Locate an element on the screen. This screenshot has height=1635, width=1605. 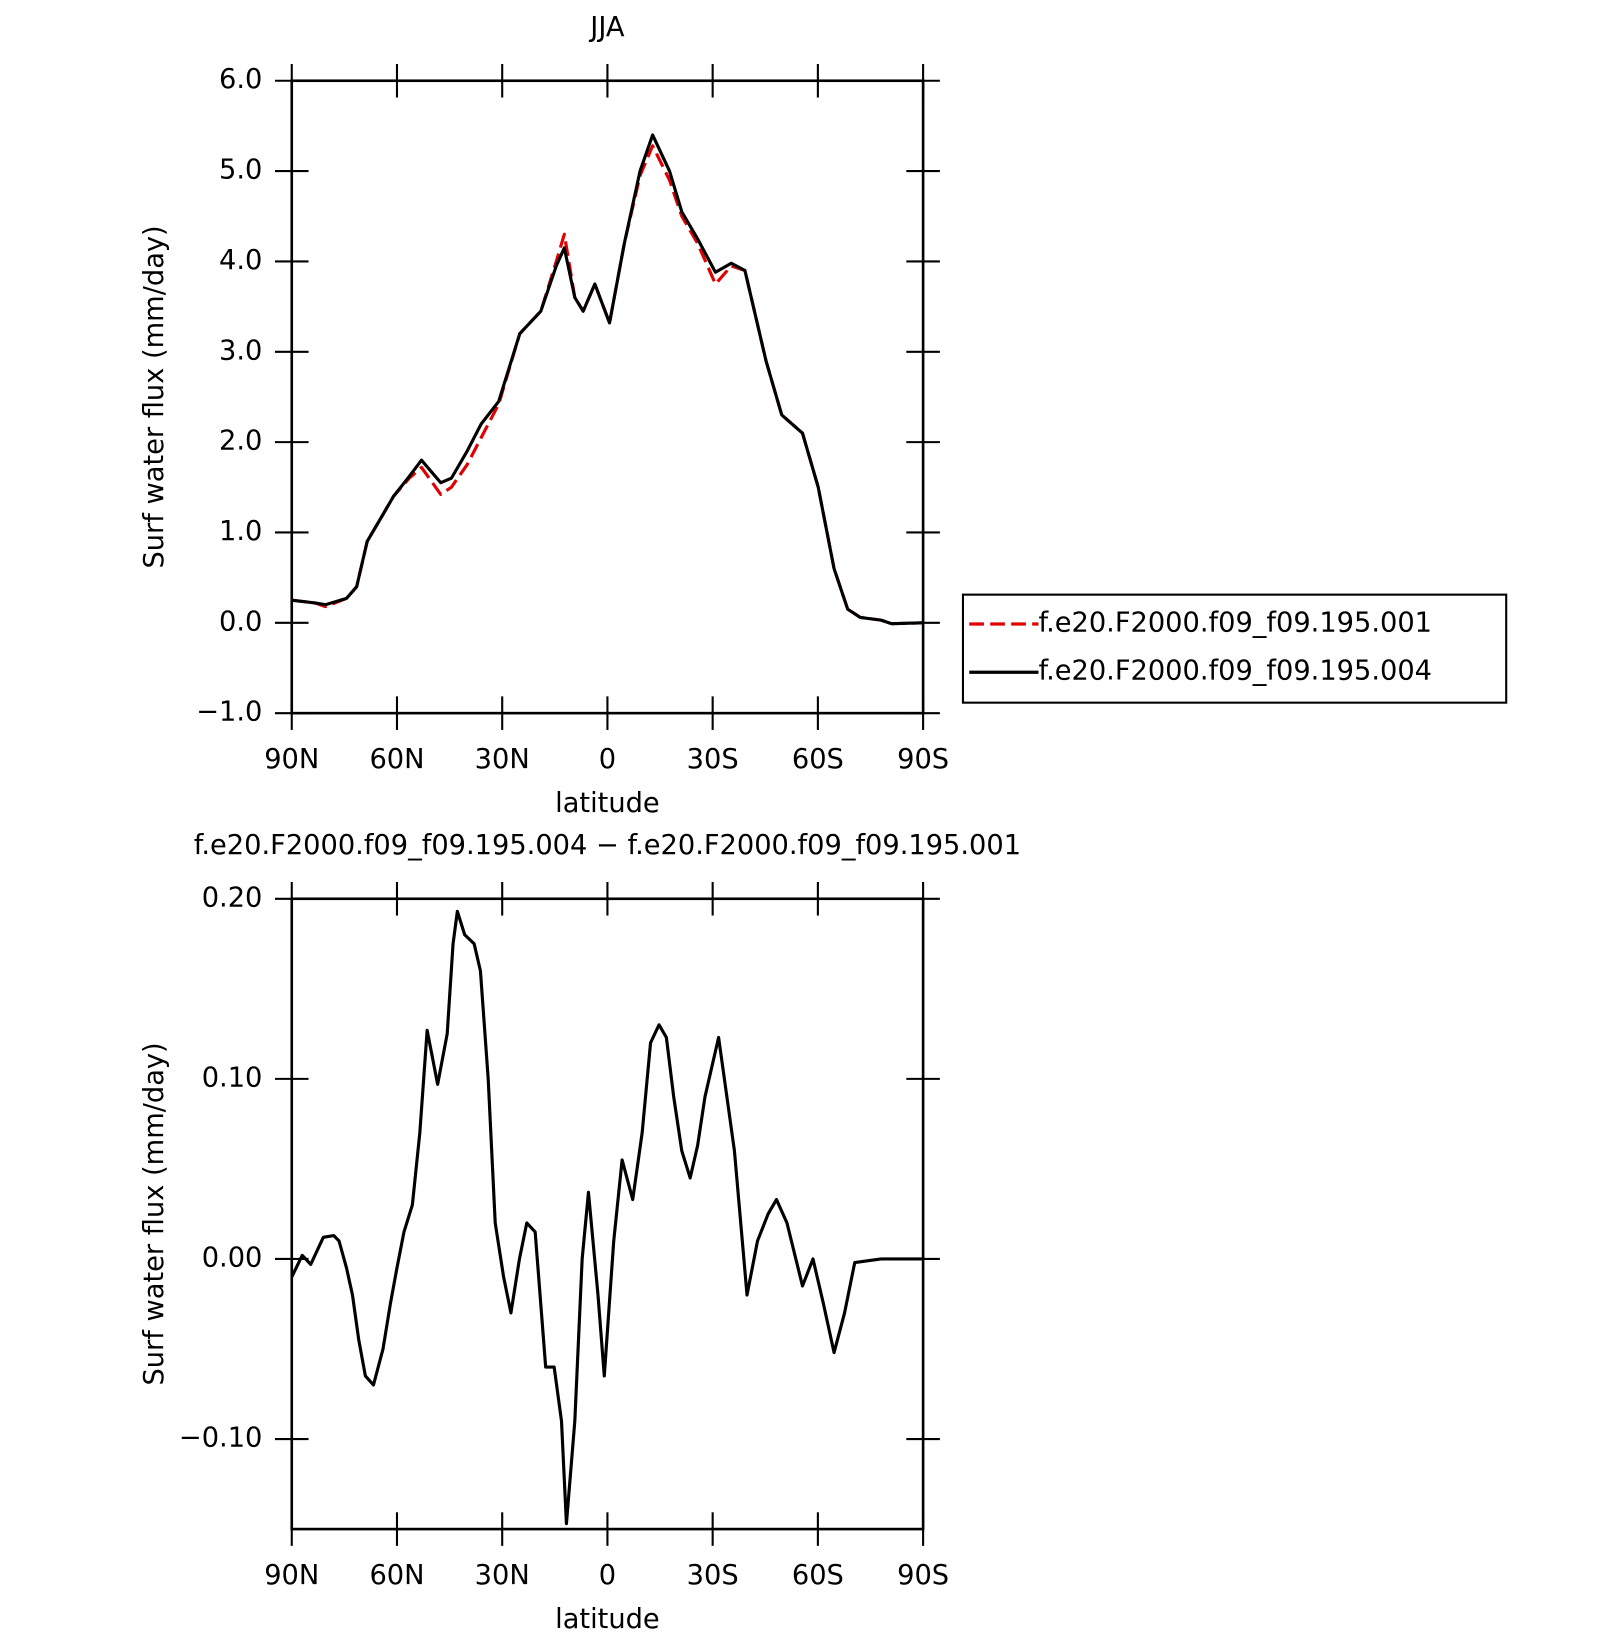
y-tick-label: −0.10 is located at coordinates (221, 1438).